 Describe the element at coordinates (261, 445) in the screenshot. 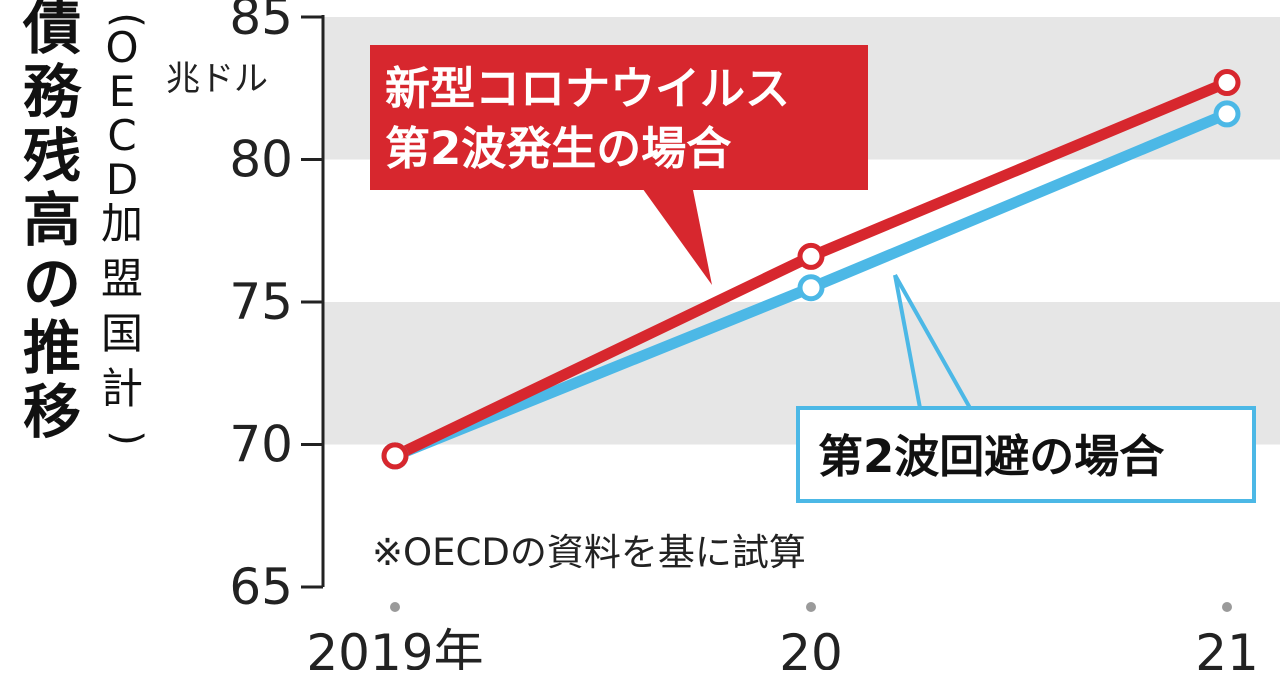

I see `y-tick-label: 70` at that location.